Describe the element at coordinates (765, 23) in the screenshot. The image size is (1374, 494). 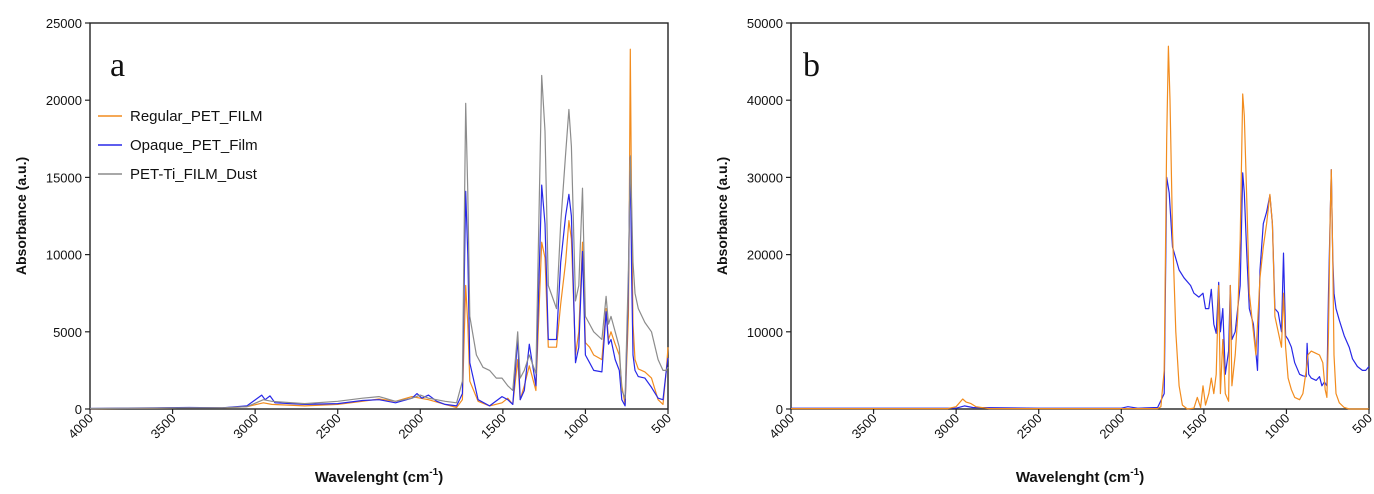
I see `y-tick-label: 50000` at that location.